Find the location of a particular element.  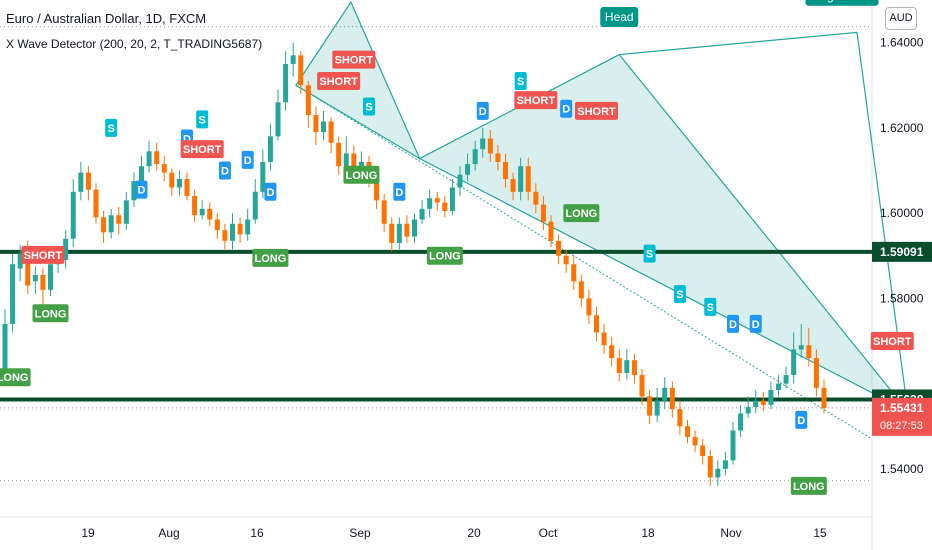

level-price-text: 1.59091 is located at coordinates (902, 252).